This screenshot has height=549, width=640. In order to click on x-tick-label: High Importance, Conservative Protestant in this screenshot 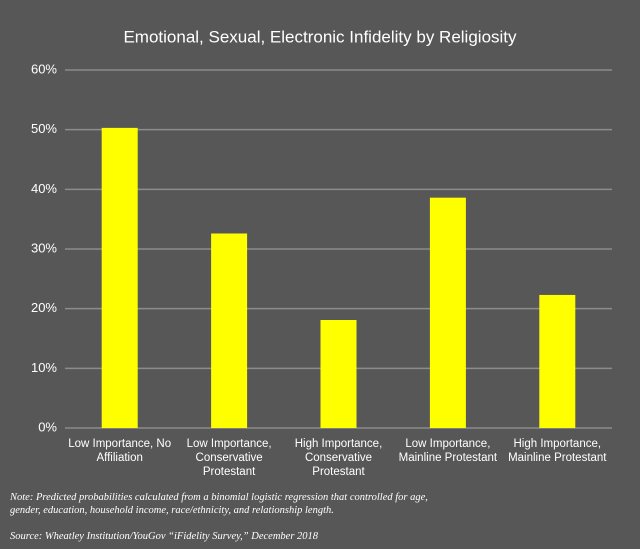, I will do `click(338, 458)`.